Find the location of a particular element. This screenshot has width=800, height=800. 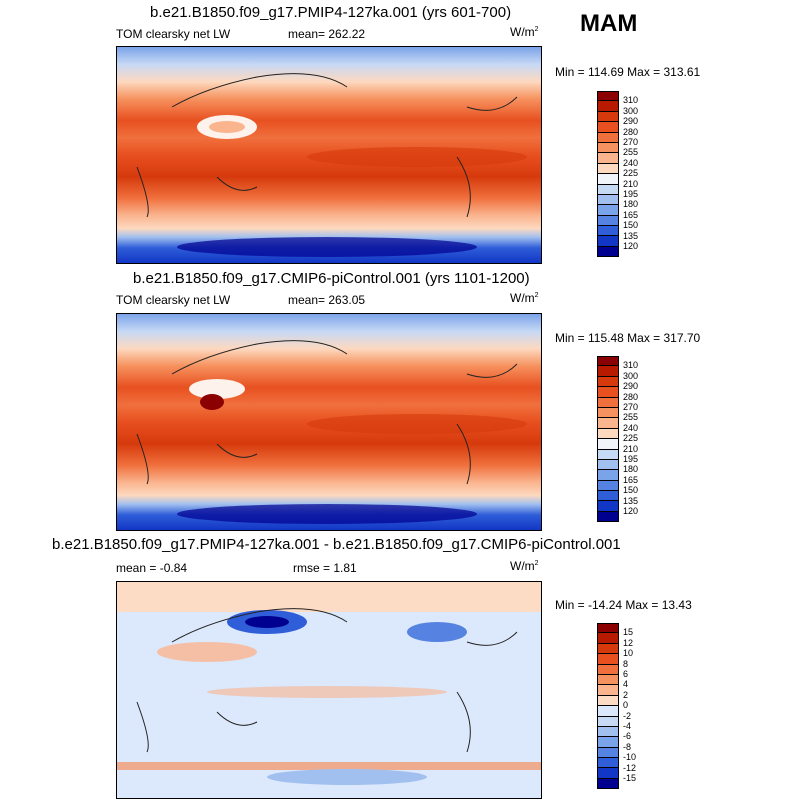

colorbar-label: -8 is located at coordinates (627, 746).